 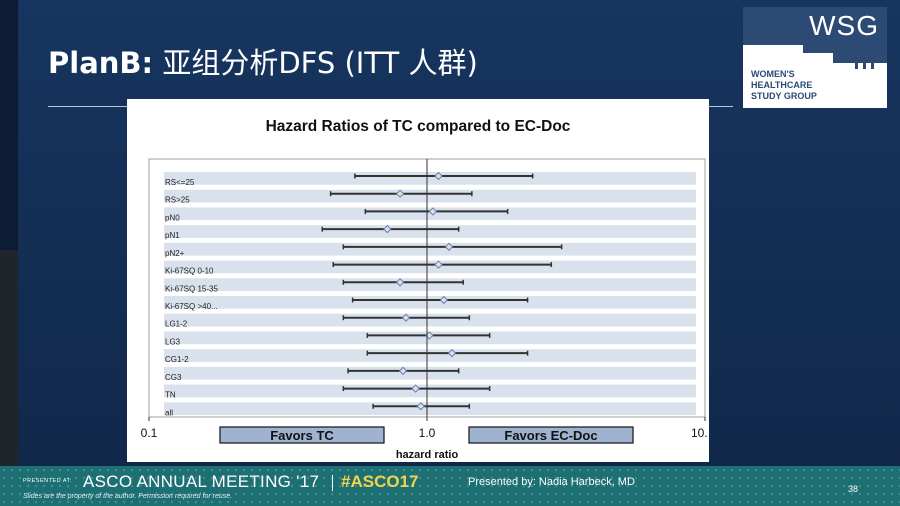 I want to click on row-label: LG3, so click(x=173, y=341).